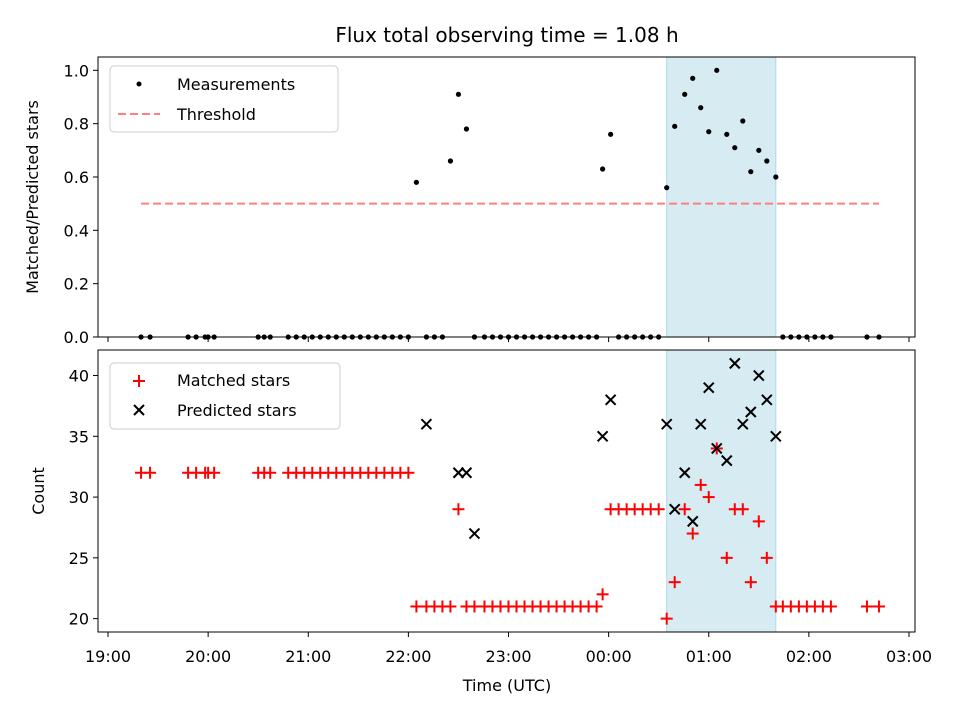 The height and width of the screenshot is (720, 960). I want to click on bottom-y-axis: 20 25 30 35 40, so click(83, 498).